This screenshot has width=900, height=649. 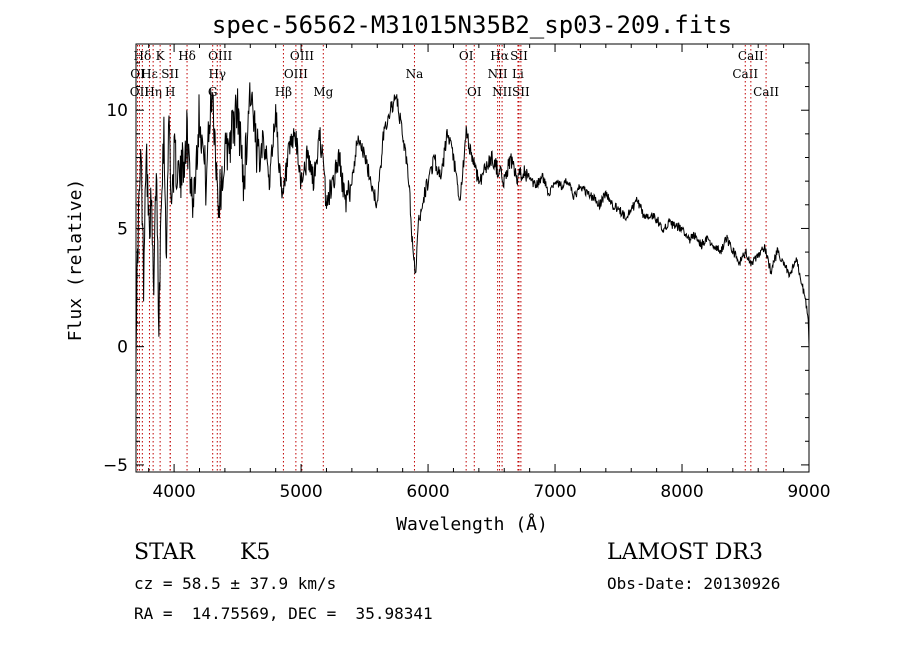 I want to click on line-label-15: Mg, so click(x=323, y=92).